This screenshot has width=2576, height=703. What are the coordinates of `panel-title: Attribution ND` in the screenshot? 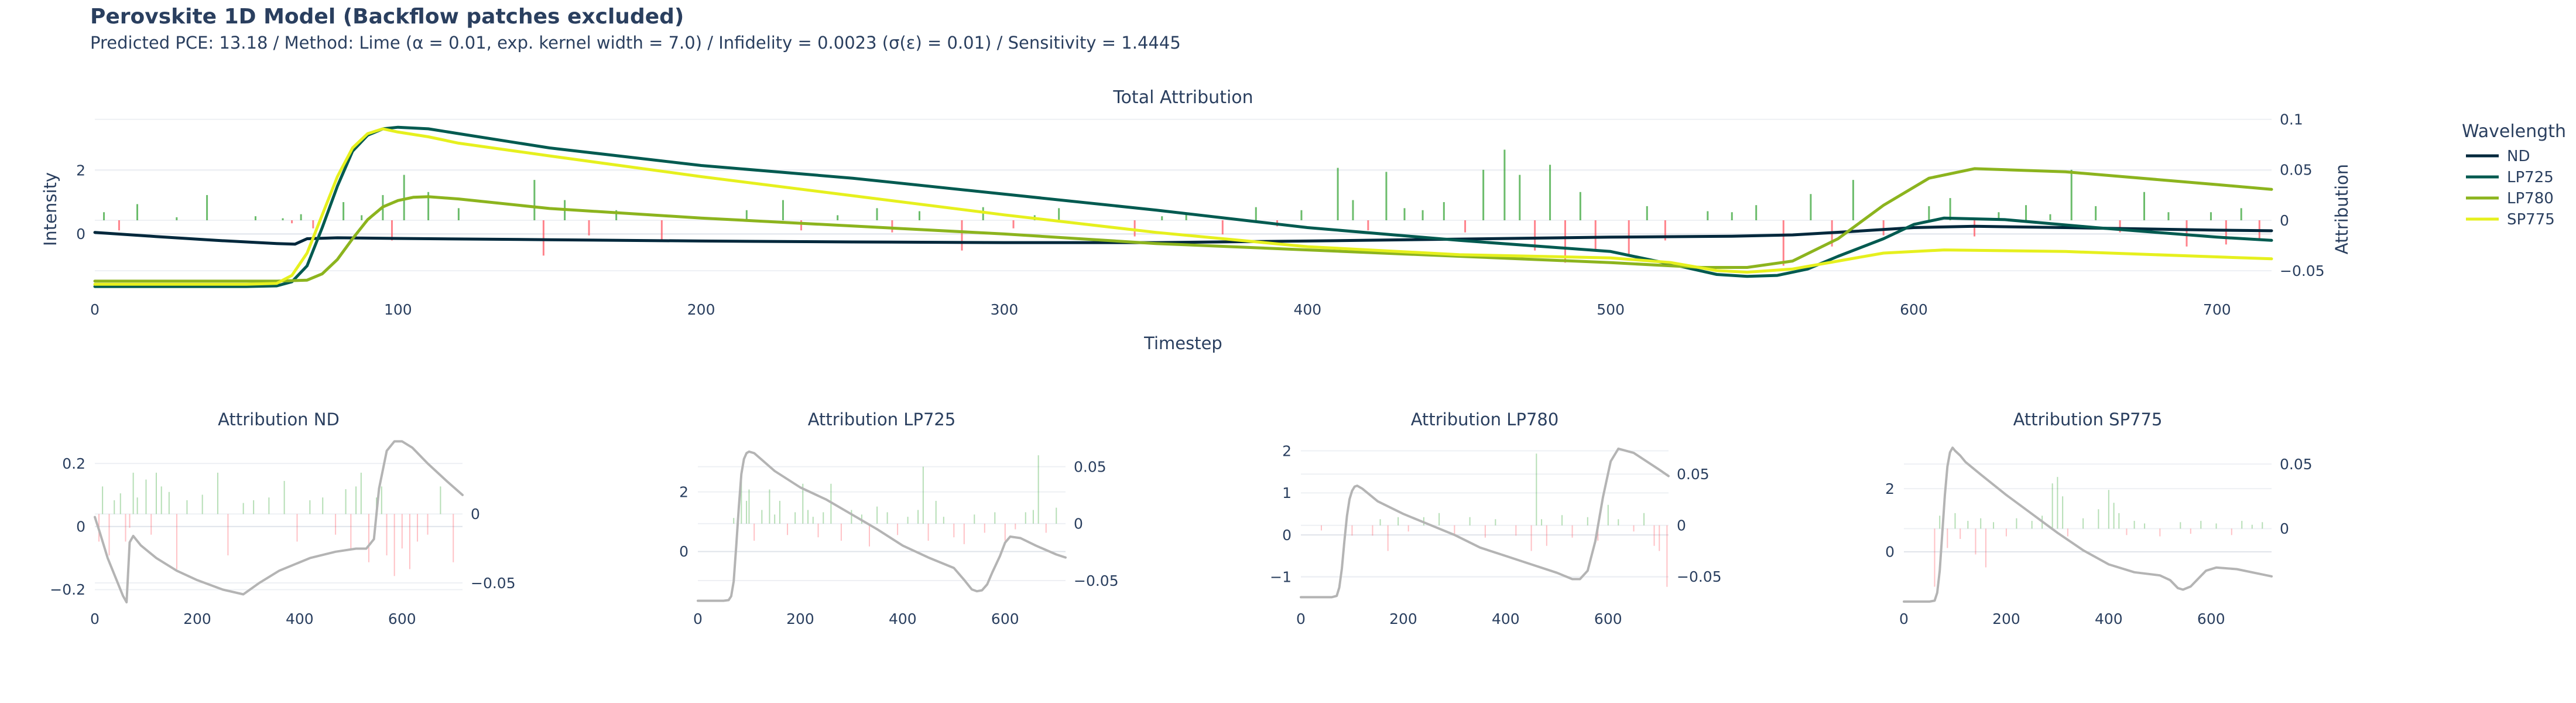 It's located at (279, 419).